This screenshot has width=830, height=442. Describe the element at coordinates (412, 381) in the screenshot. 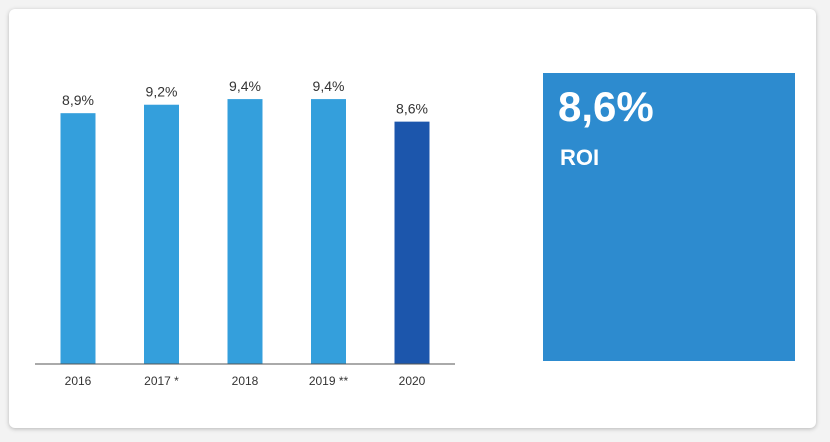

I see `x-tick-label: 2020` at that location.